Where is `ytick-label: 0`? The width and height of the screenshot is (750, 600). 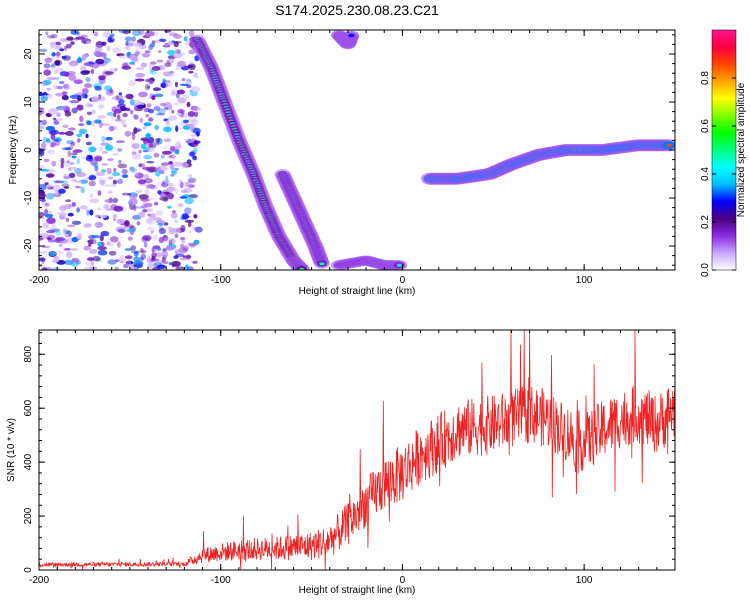
ytick-label: 0 is located at coordinates (28, 150).